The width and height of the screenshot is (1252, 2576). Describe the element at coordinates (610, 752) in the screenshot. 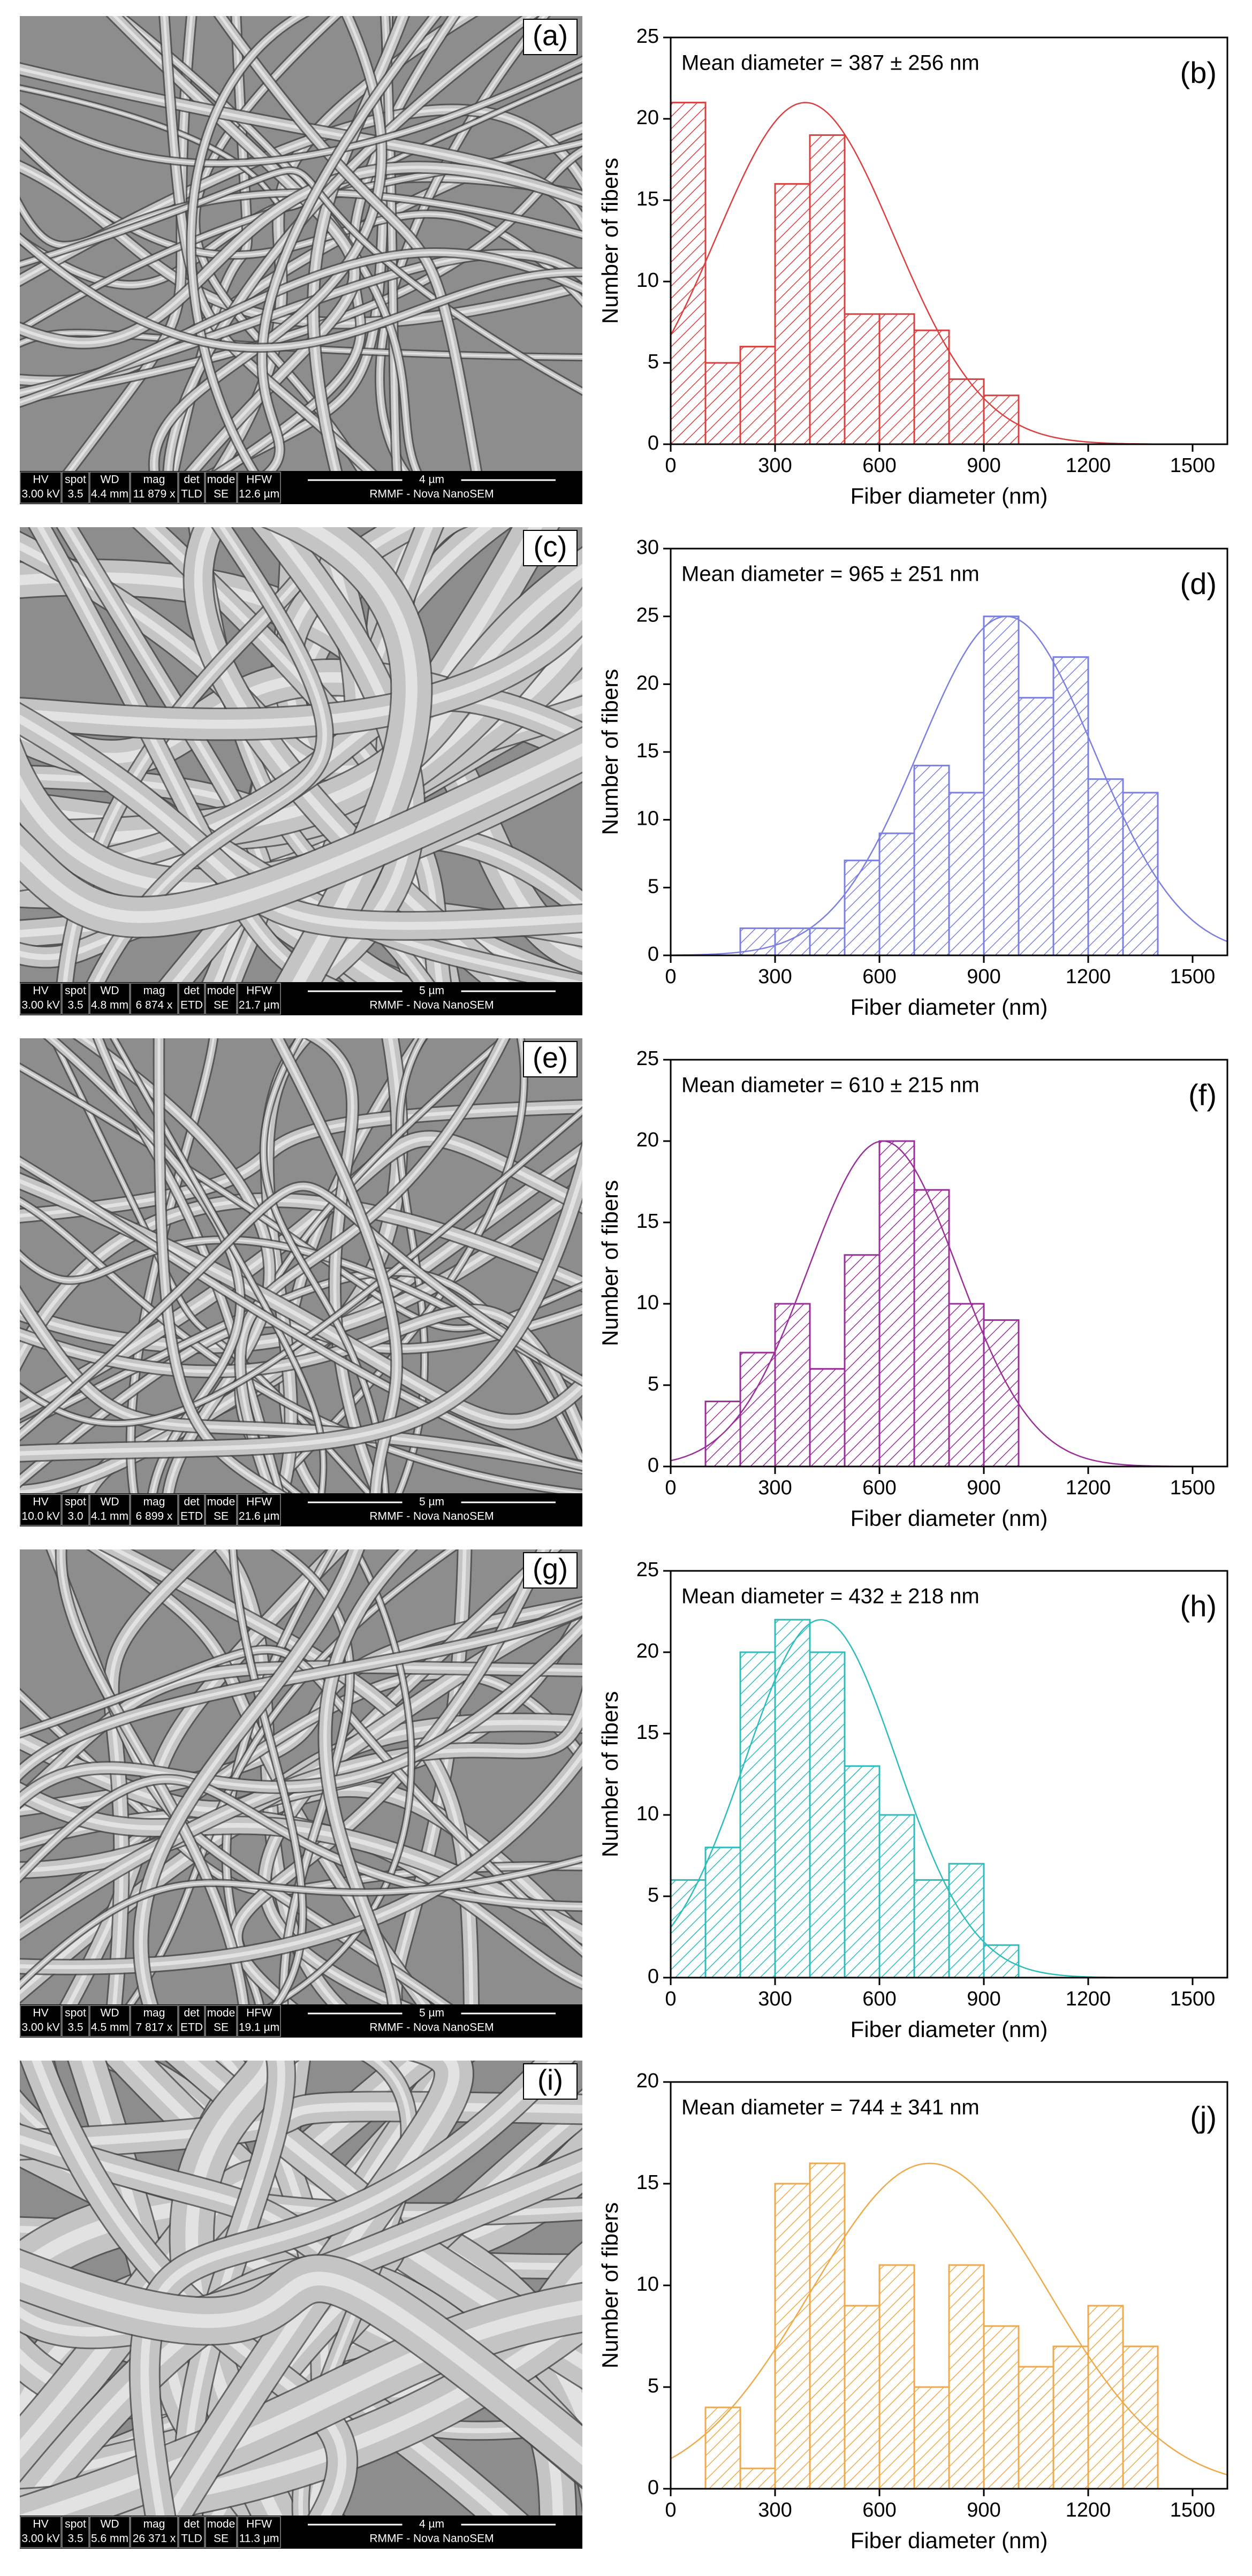

I see `y-axis-label: Number of fibers` at that location.